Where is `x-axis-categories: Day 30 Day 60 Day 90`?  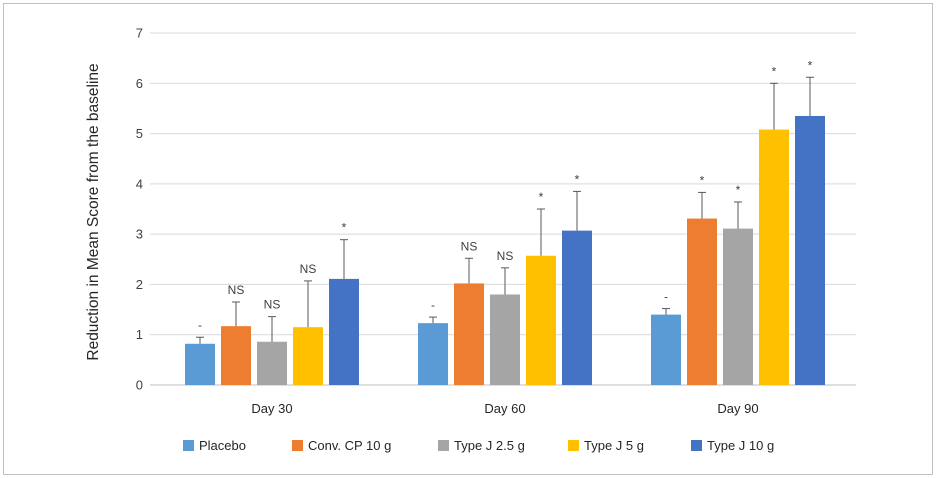
x-axis-categories: Day 30 Day 60 Day 90 is located at coordinates (504, 408).